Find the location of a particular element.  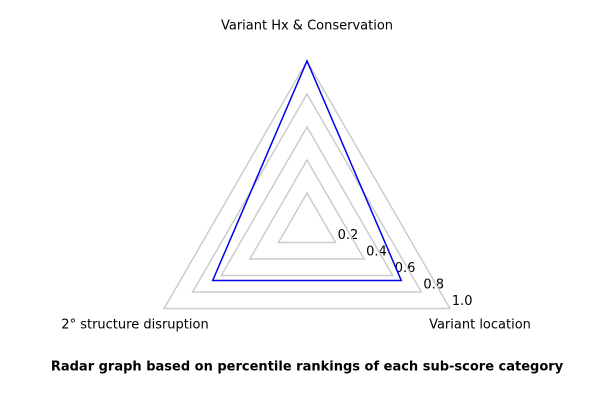

axis-label: Variant Hx & Conservation is located at coordinates (307, 26).